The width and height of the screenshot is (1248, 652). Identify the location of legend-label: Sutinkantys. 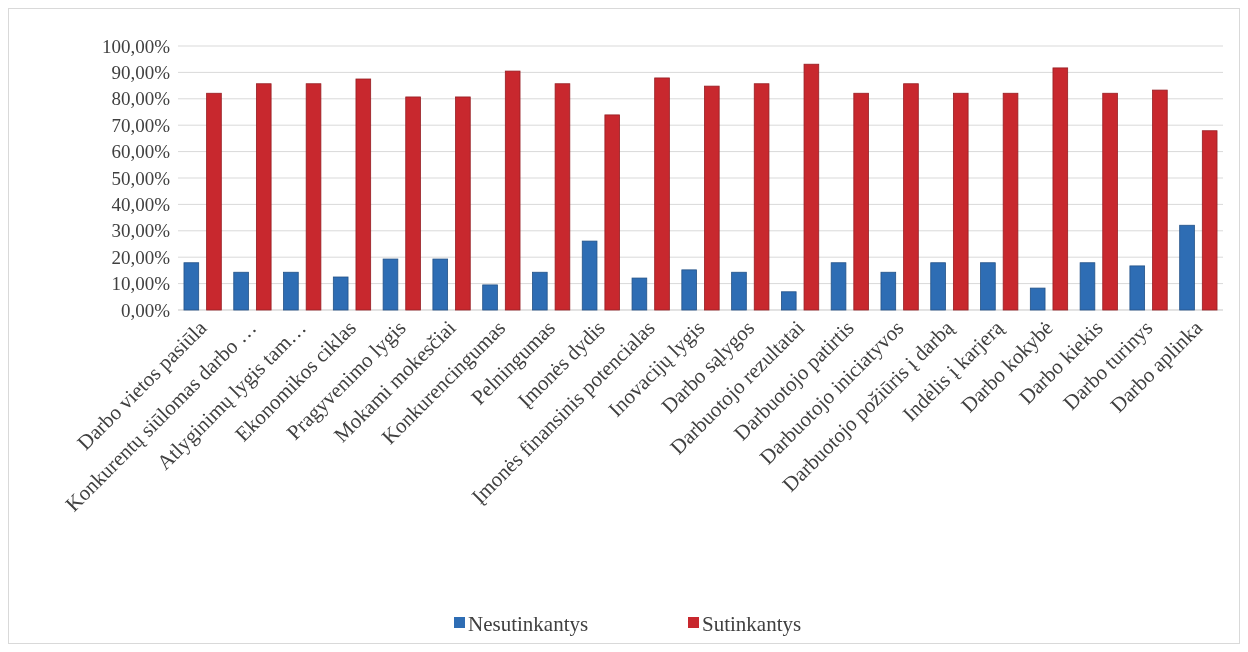
(752, 624).